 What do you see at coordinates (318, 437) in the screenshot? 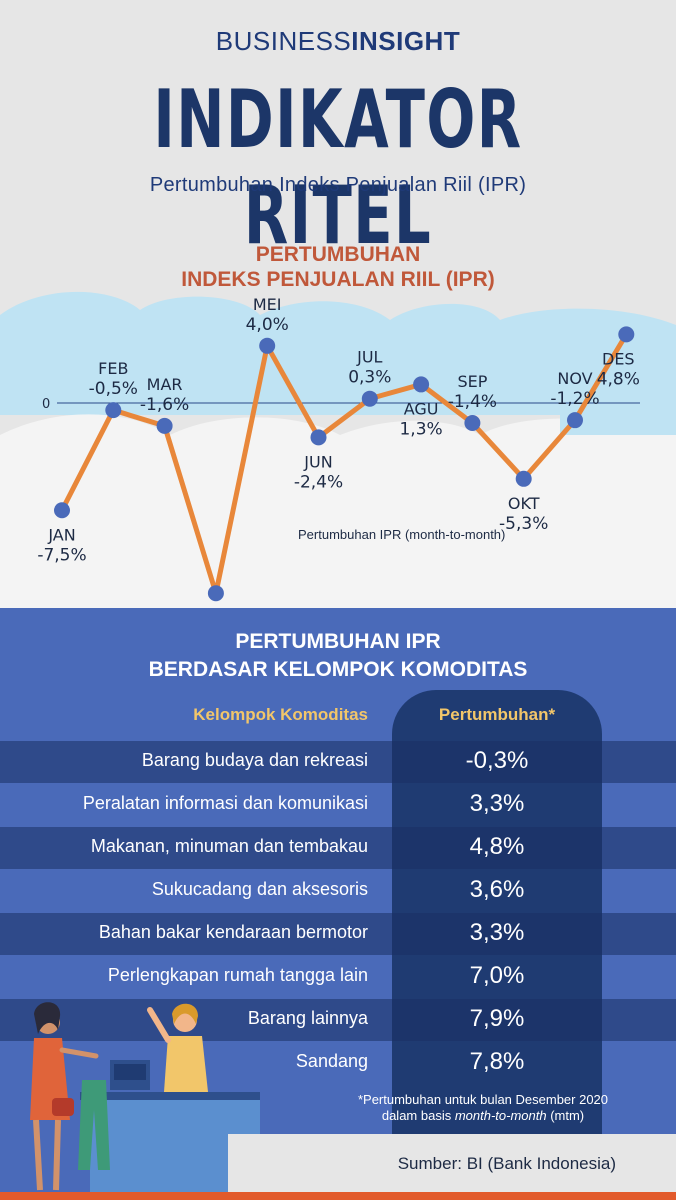
I see `data-point-jun` at bounding box center [318, 437].